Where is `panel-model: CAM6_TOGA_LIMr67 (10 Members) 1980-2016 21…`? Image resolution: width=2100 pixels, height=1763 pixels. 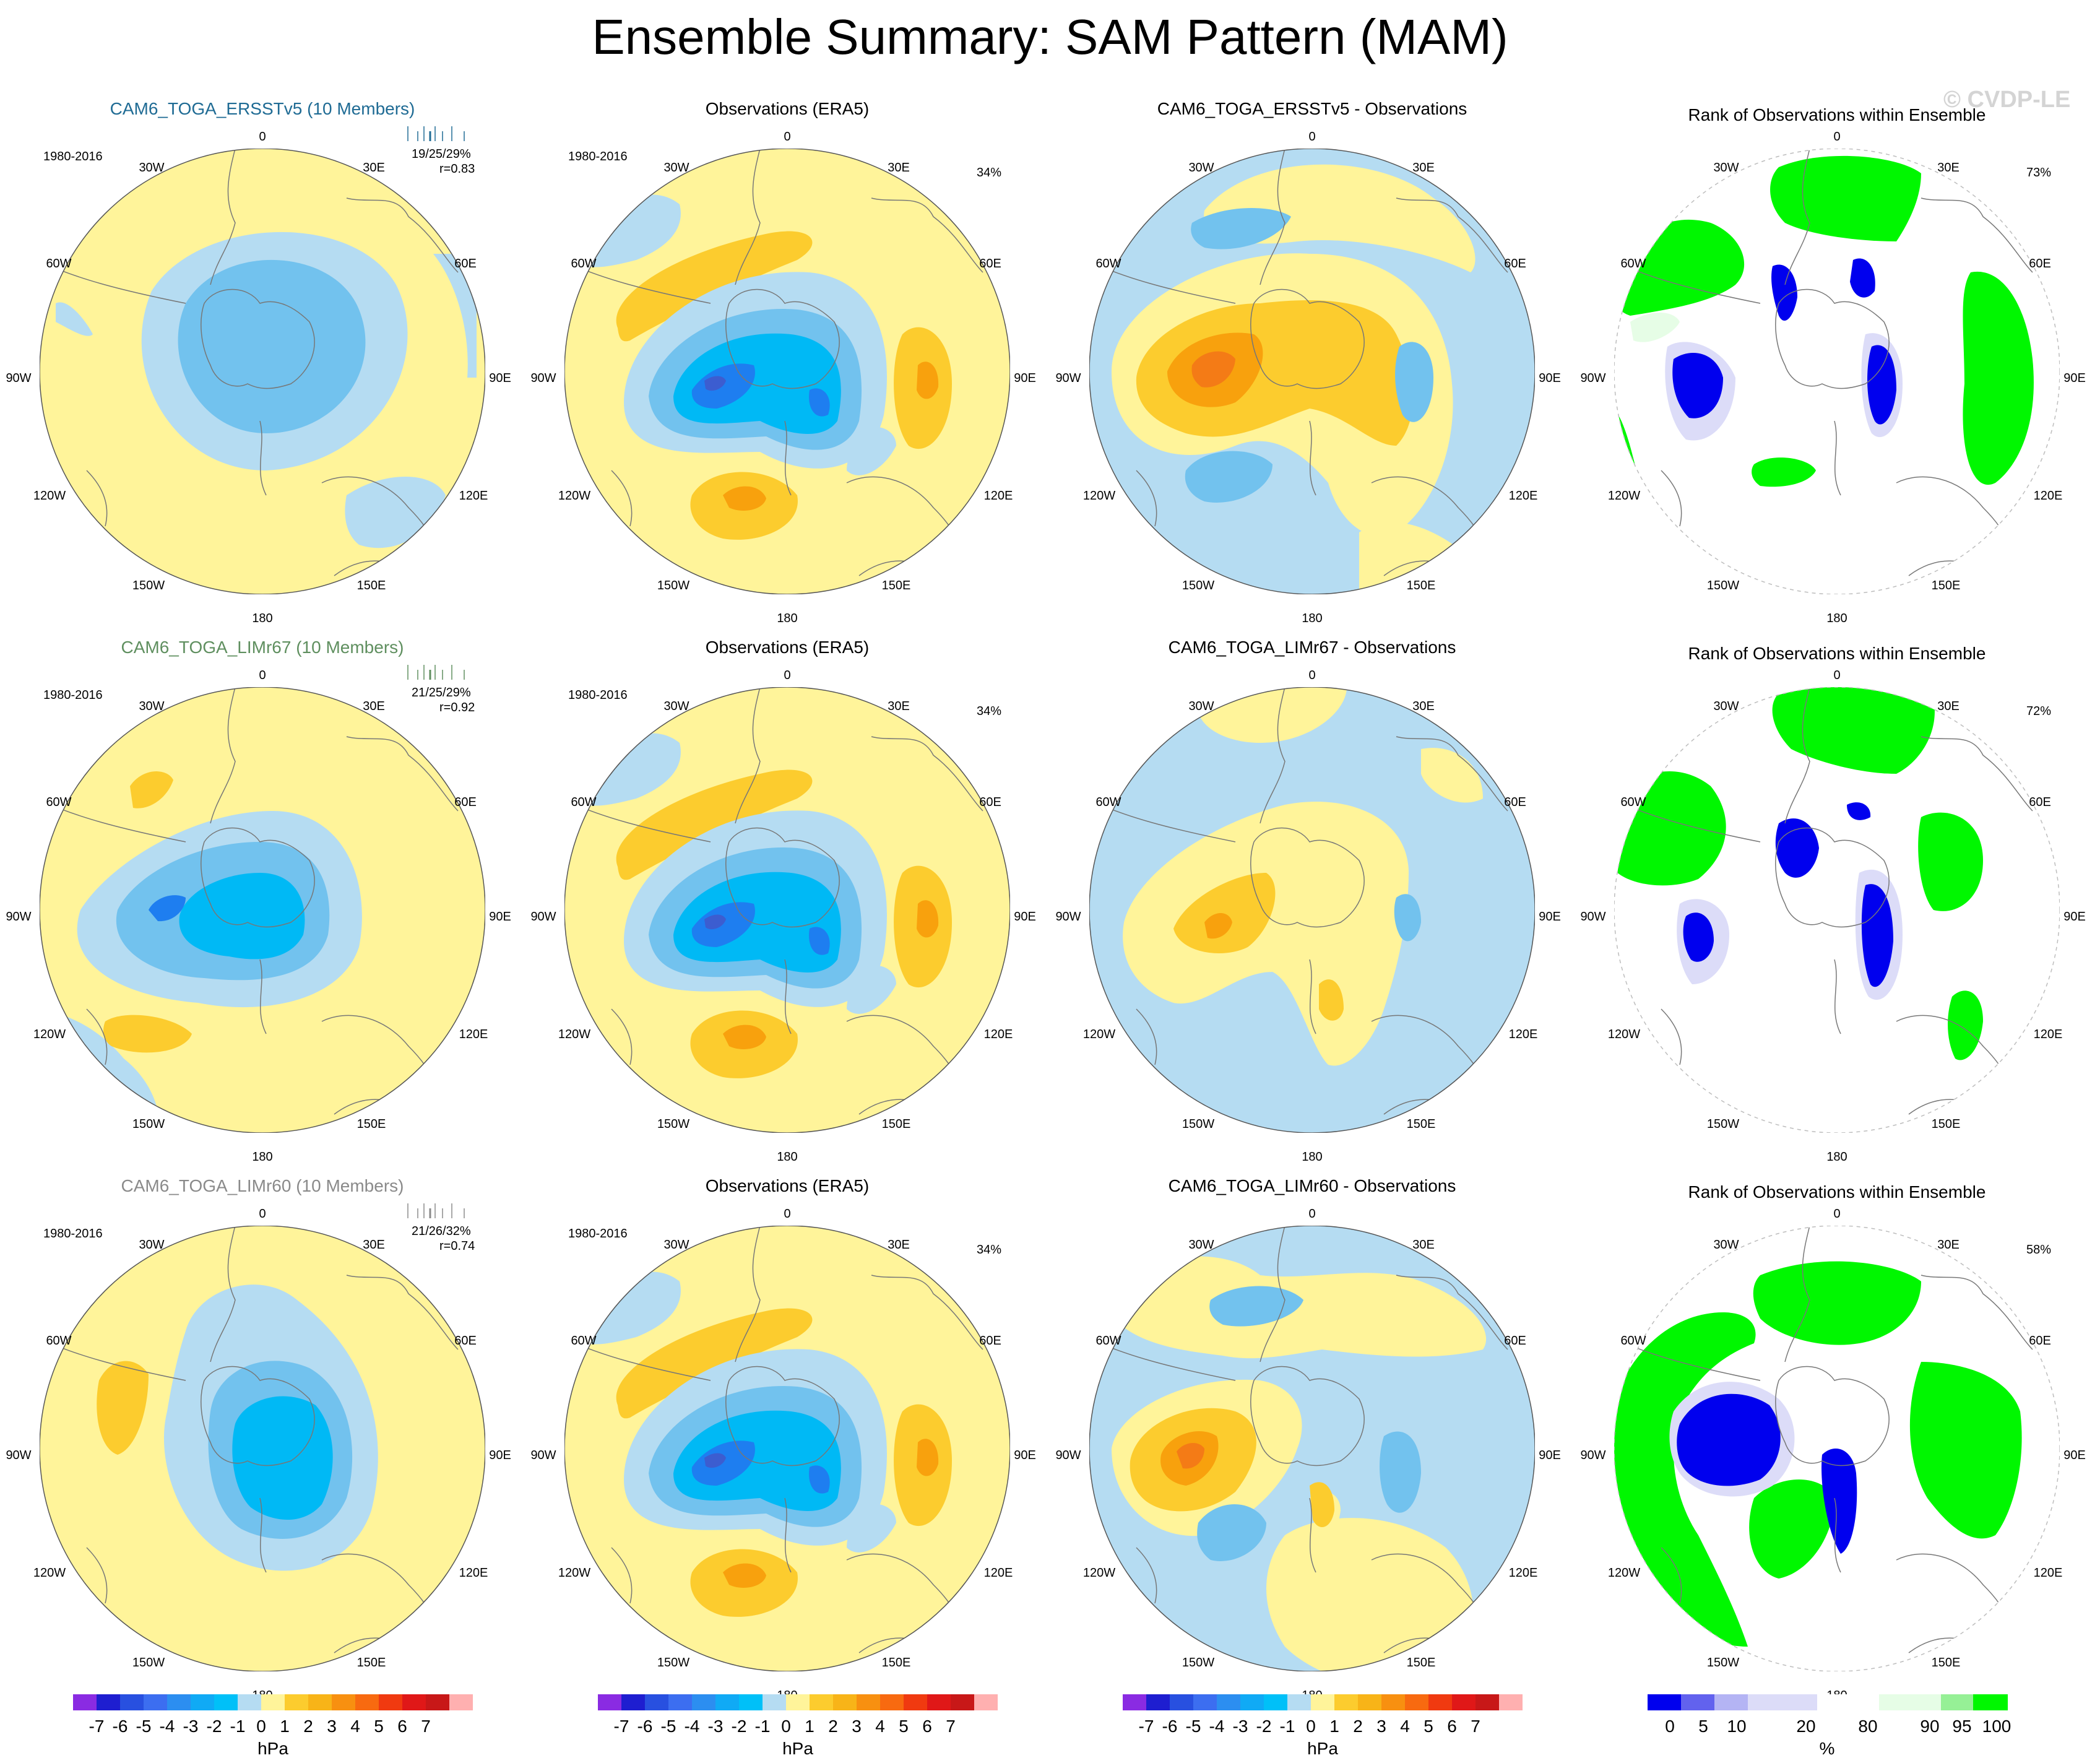
panel-model: CAM6_TOGA_LIMr67 (10 Members) 1980-2016 21… is located at coordinates (262, 907).